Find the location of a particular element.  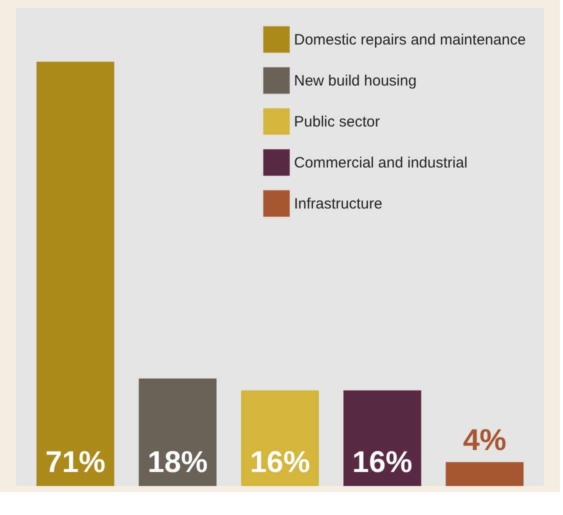

data-label: 18% is located at coordinates (178, 462).